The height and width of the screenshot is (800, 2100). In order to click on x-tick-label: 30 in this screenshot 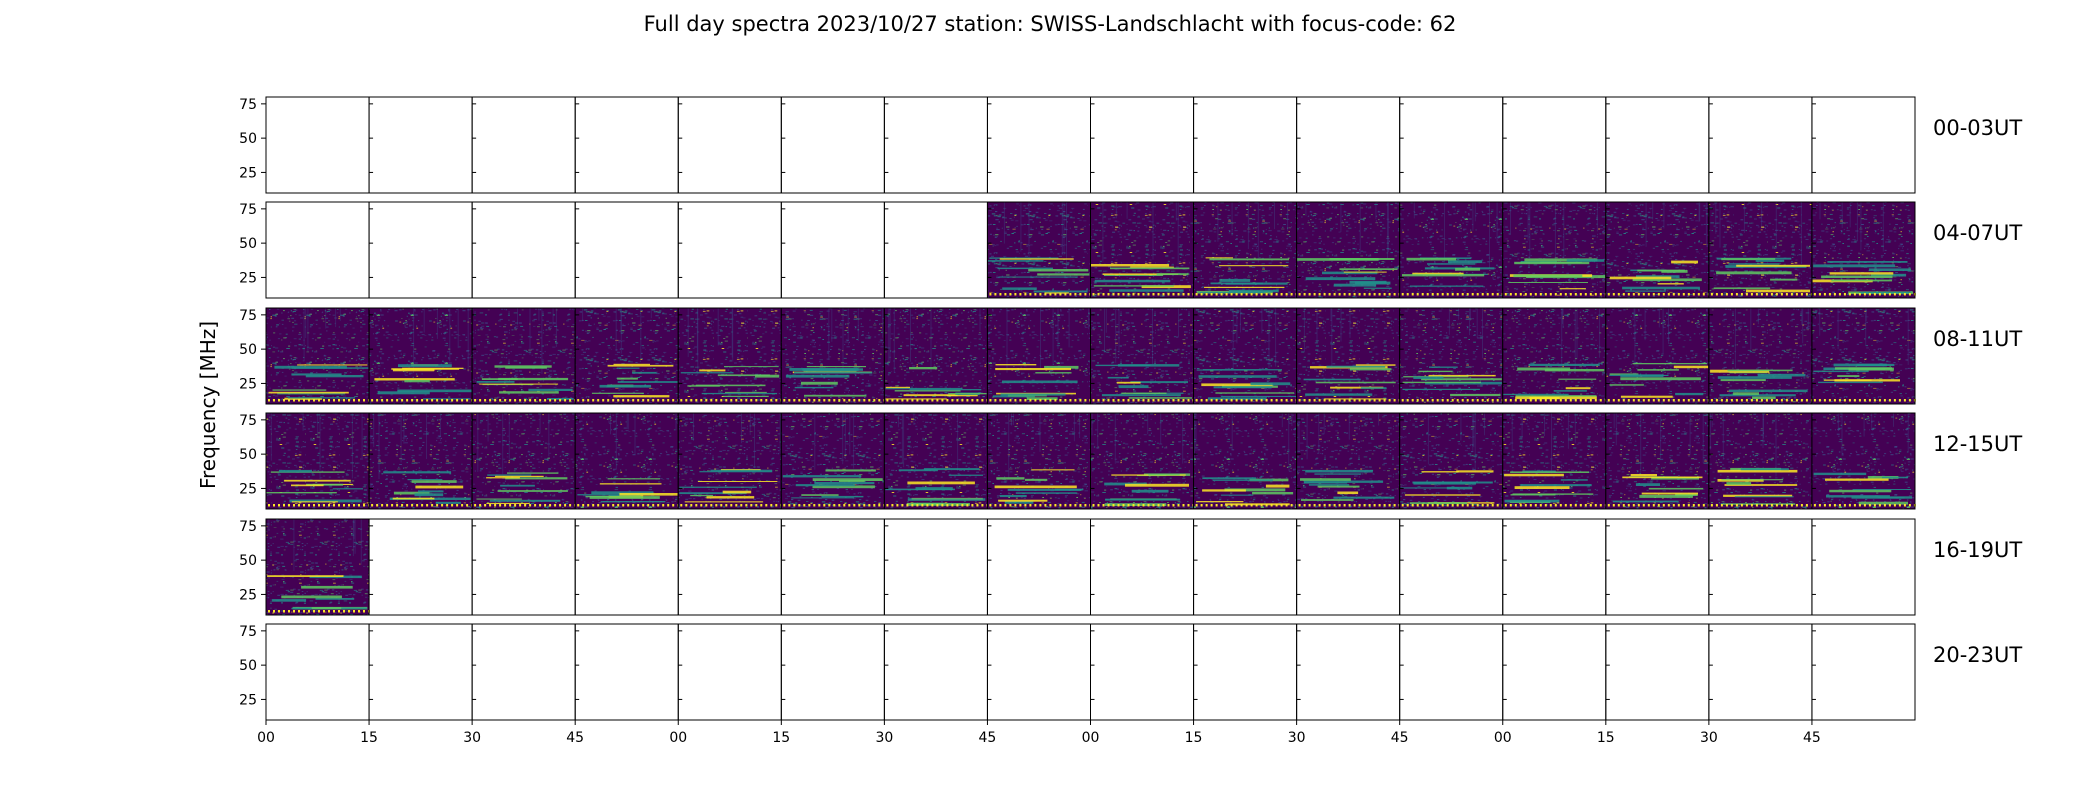, I will do `click(1297, 738)`.